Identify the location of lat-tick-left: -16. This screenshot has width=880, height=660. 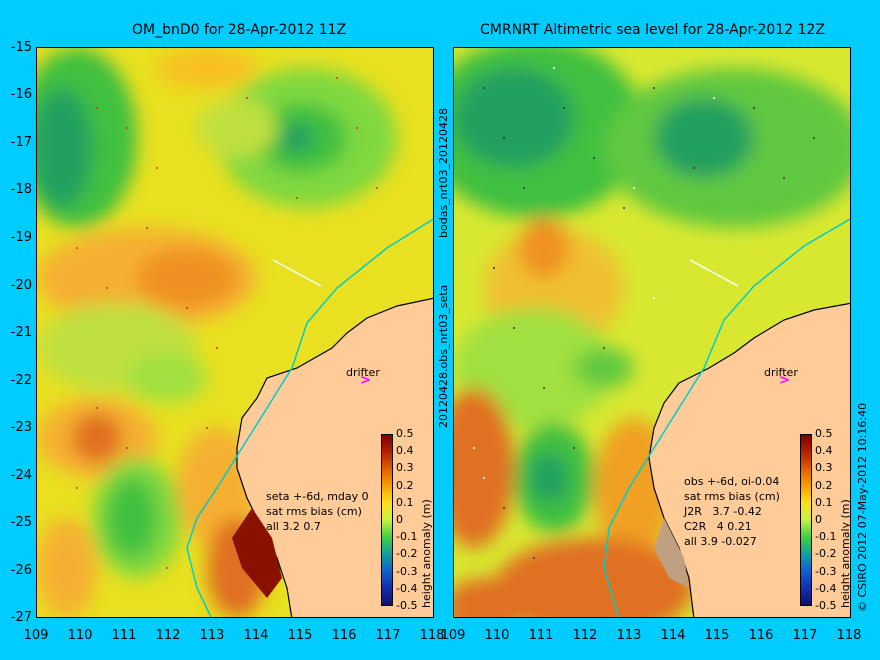
(21, 94).